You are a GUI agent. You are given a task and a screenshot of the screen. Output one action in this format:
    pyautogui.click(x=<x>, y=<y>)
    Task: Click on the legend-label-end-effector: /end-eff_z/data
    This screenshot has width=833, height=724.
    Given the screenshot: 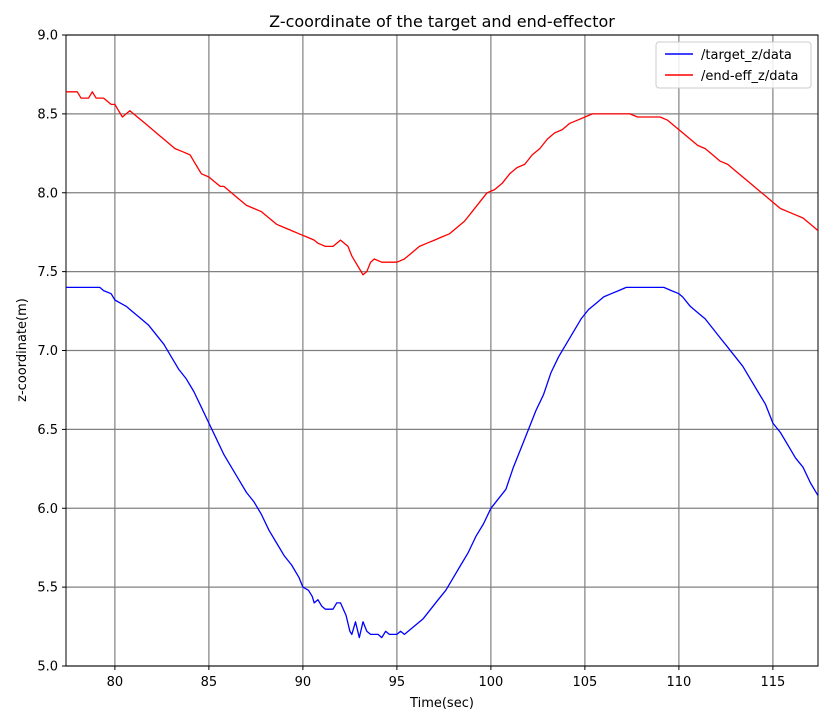 What is the action you would take?
    pyautogui.click(x=750, y=76)
    